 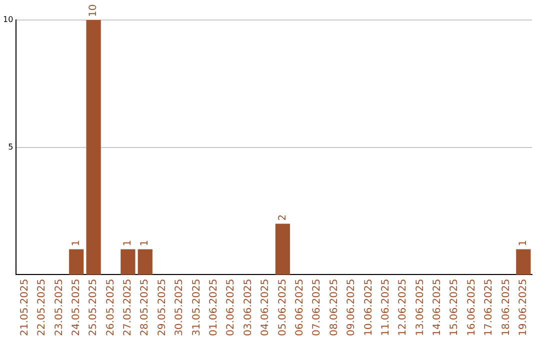 What do you see at coordinates (11, 147) in the screenshot?
I see `y-tick-label: 5` at bounding box center [11, 147].